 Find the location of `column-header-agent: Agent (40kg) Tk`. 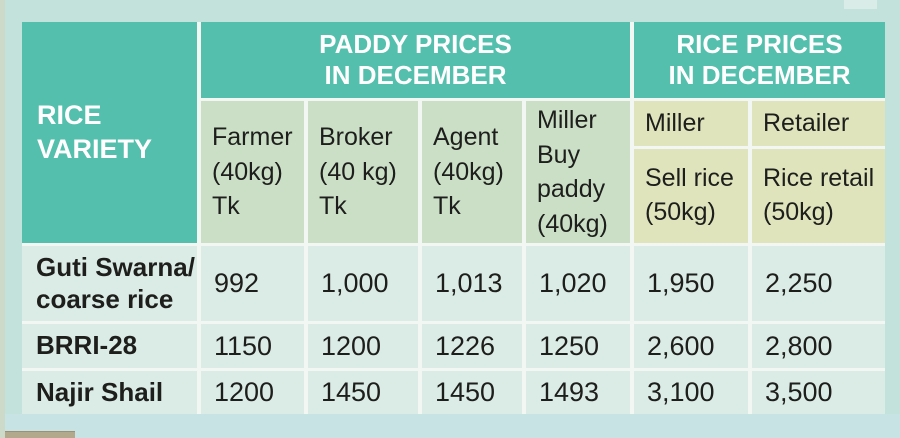

column-header-agent: Agent (40kg) Tk is located at coordinates (472, 172).